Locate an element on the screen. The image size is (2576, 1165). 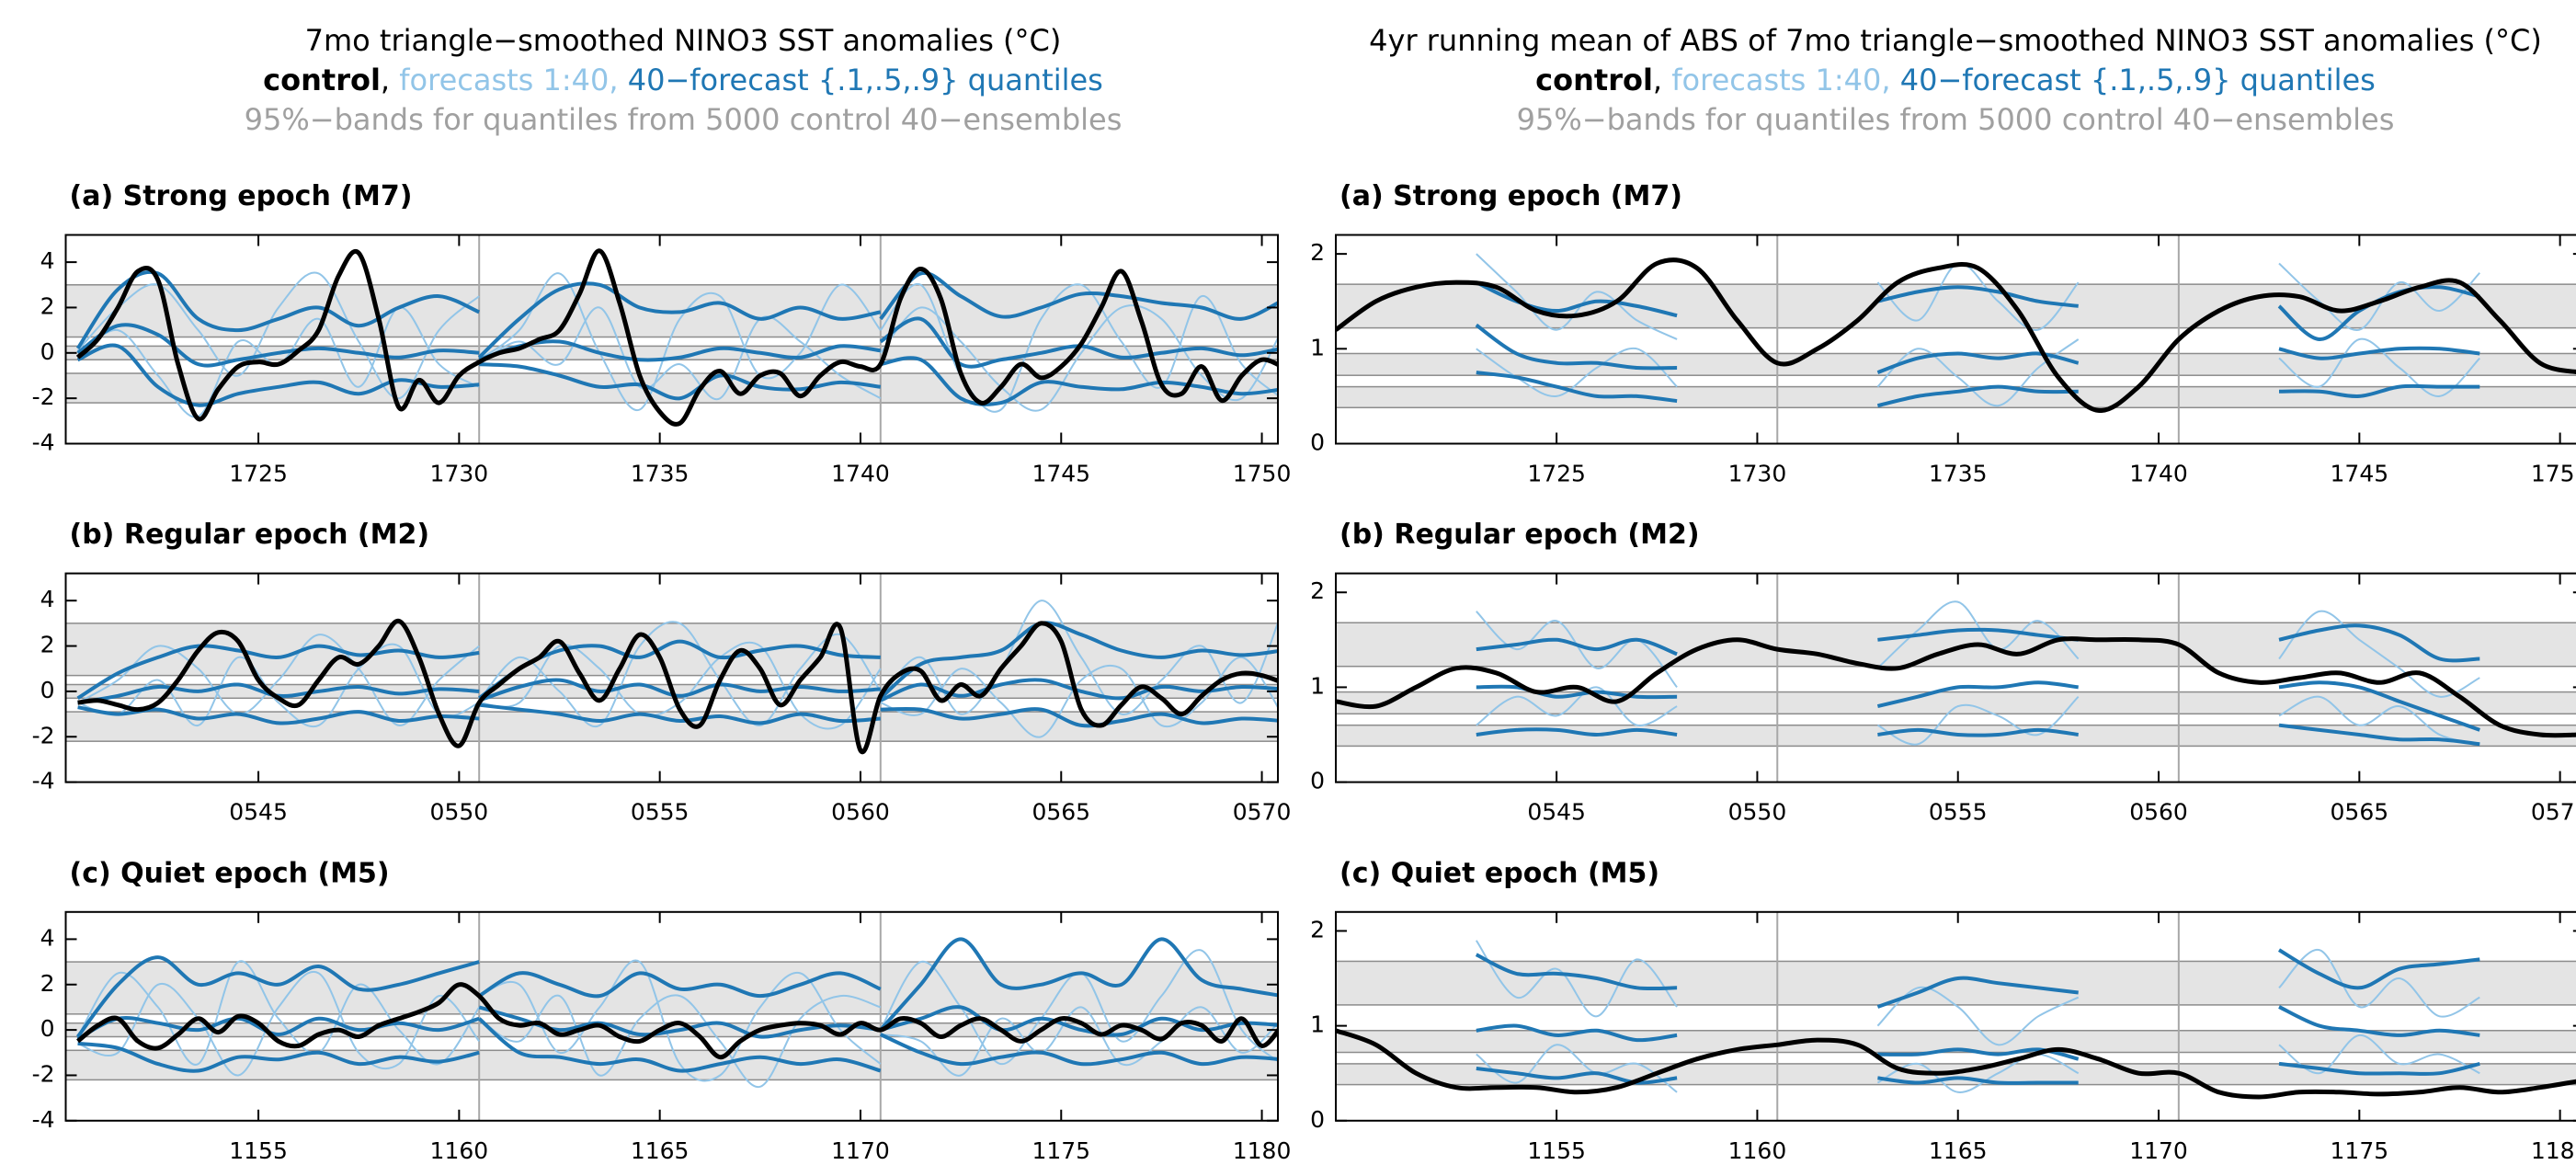
y-tick-label: 1 is located at coordinates (1317, 347).